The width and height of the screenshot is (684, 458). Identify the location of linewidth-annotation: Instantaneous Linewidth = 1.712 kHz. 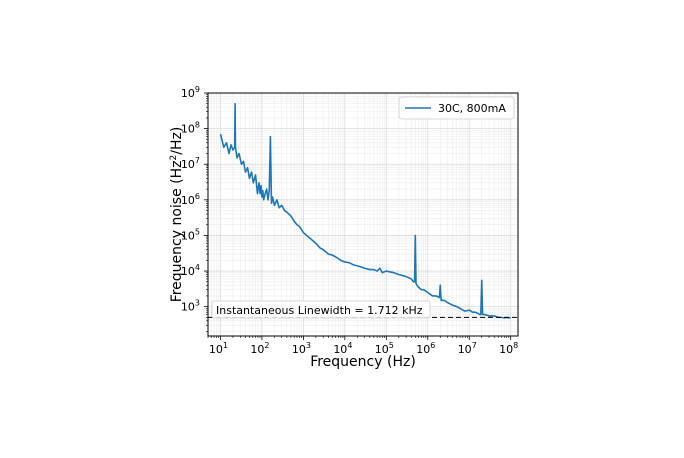
(319, 310).